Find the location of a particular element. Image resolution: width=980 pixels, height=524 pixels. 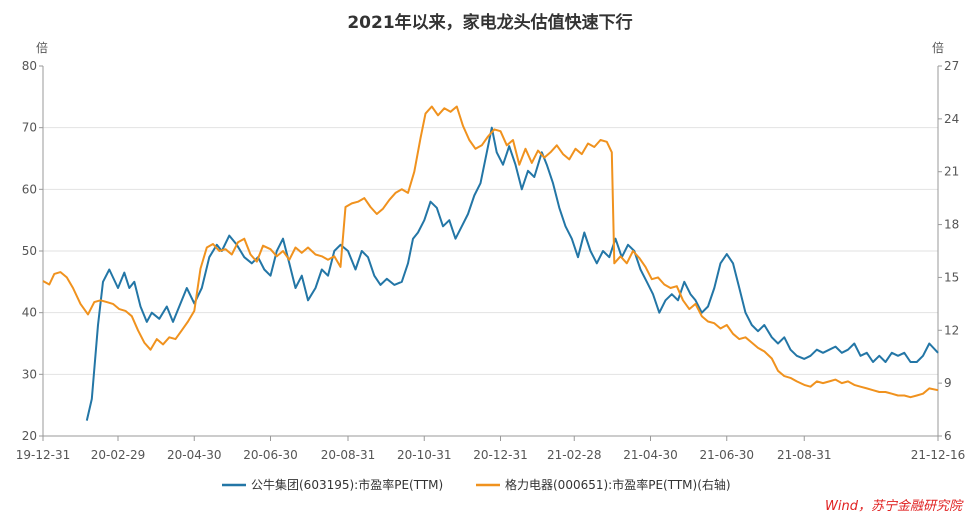

y-left-tick-label: 80 is located at coordinates (29, 66).